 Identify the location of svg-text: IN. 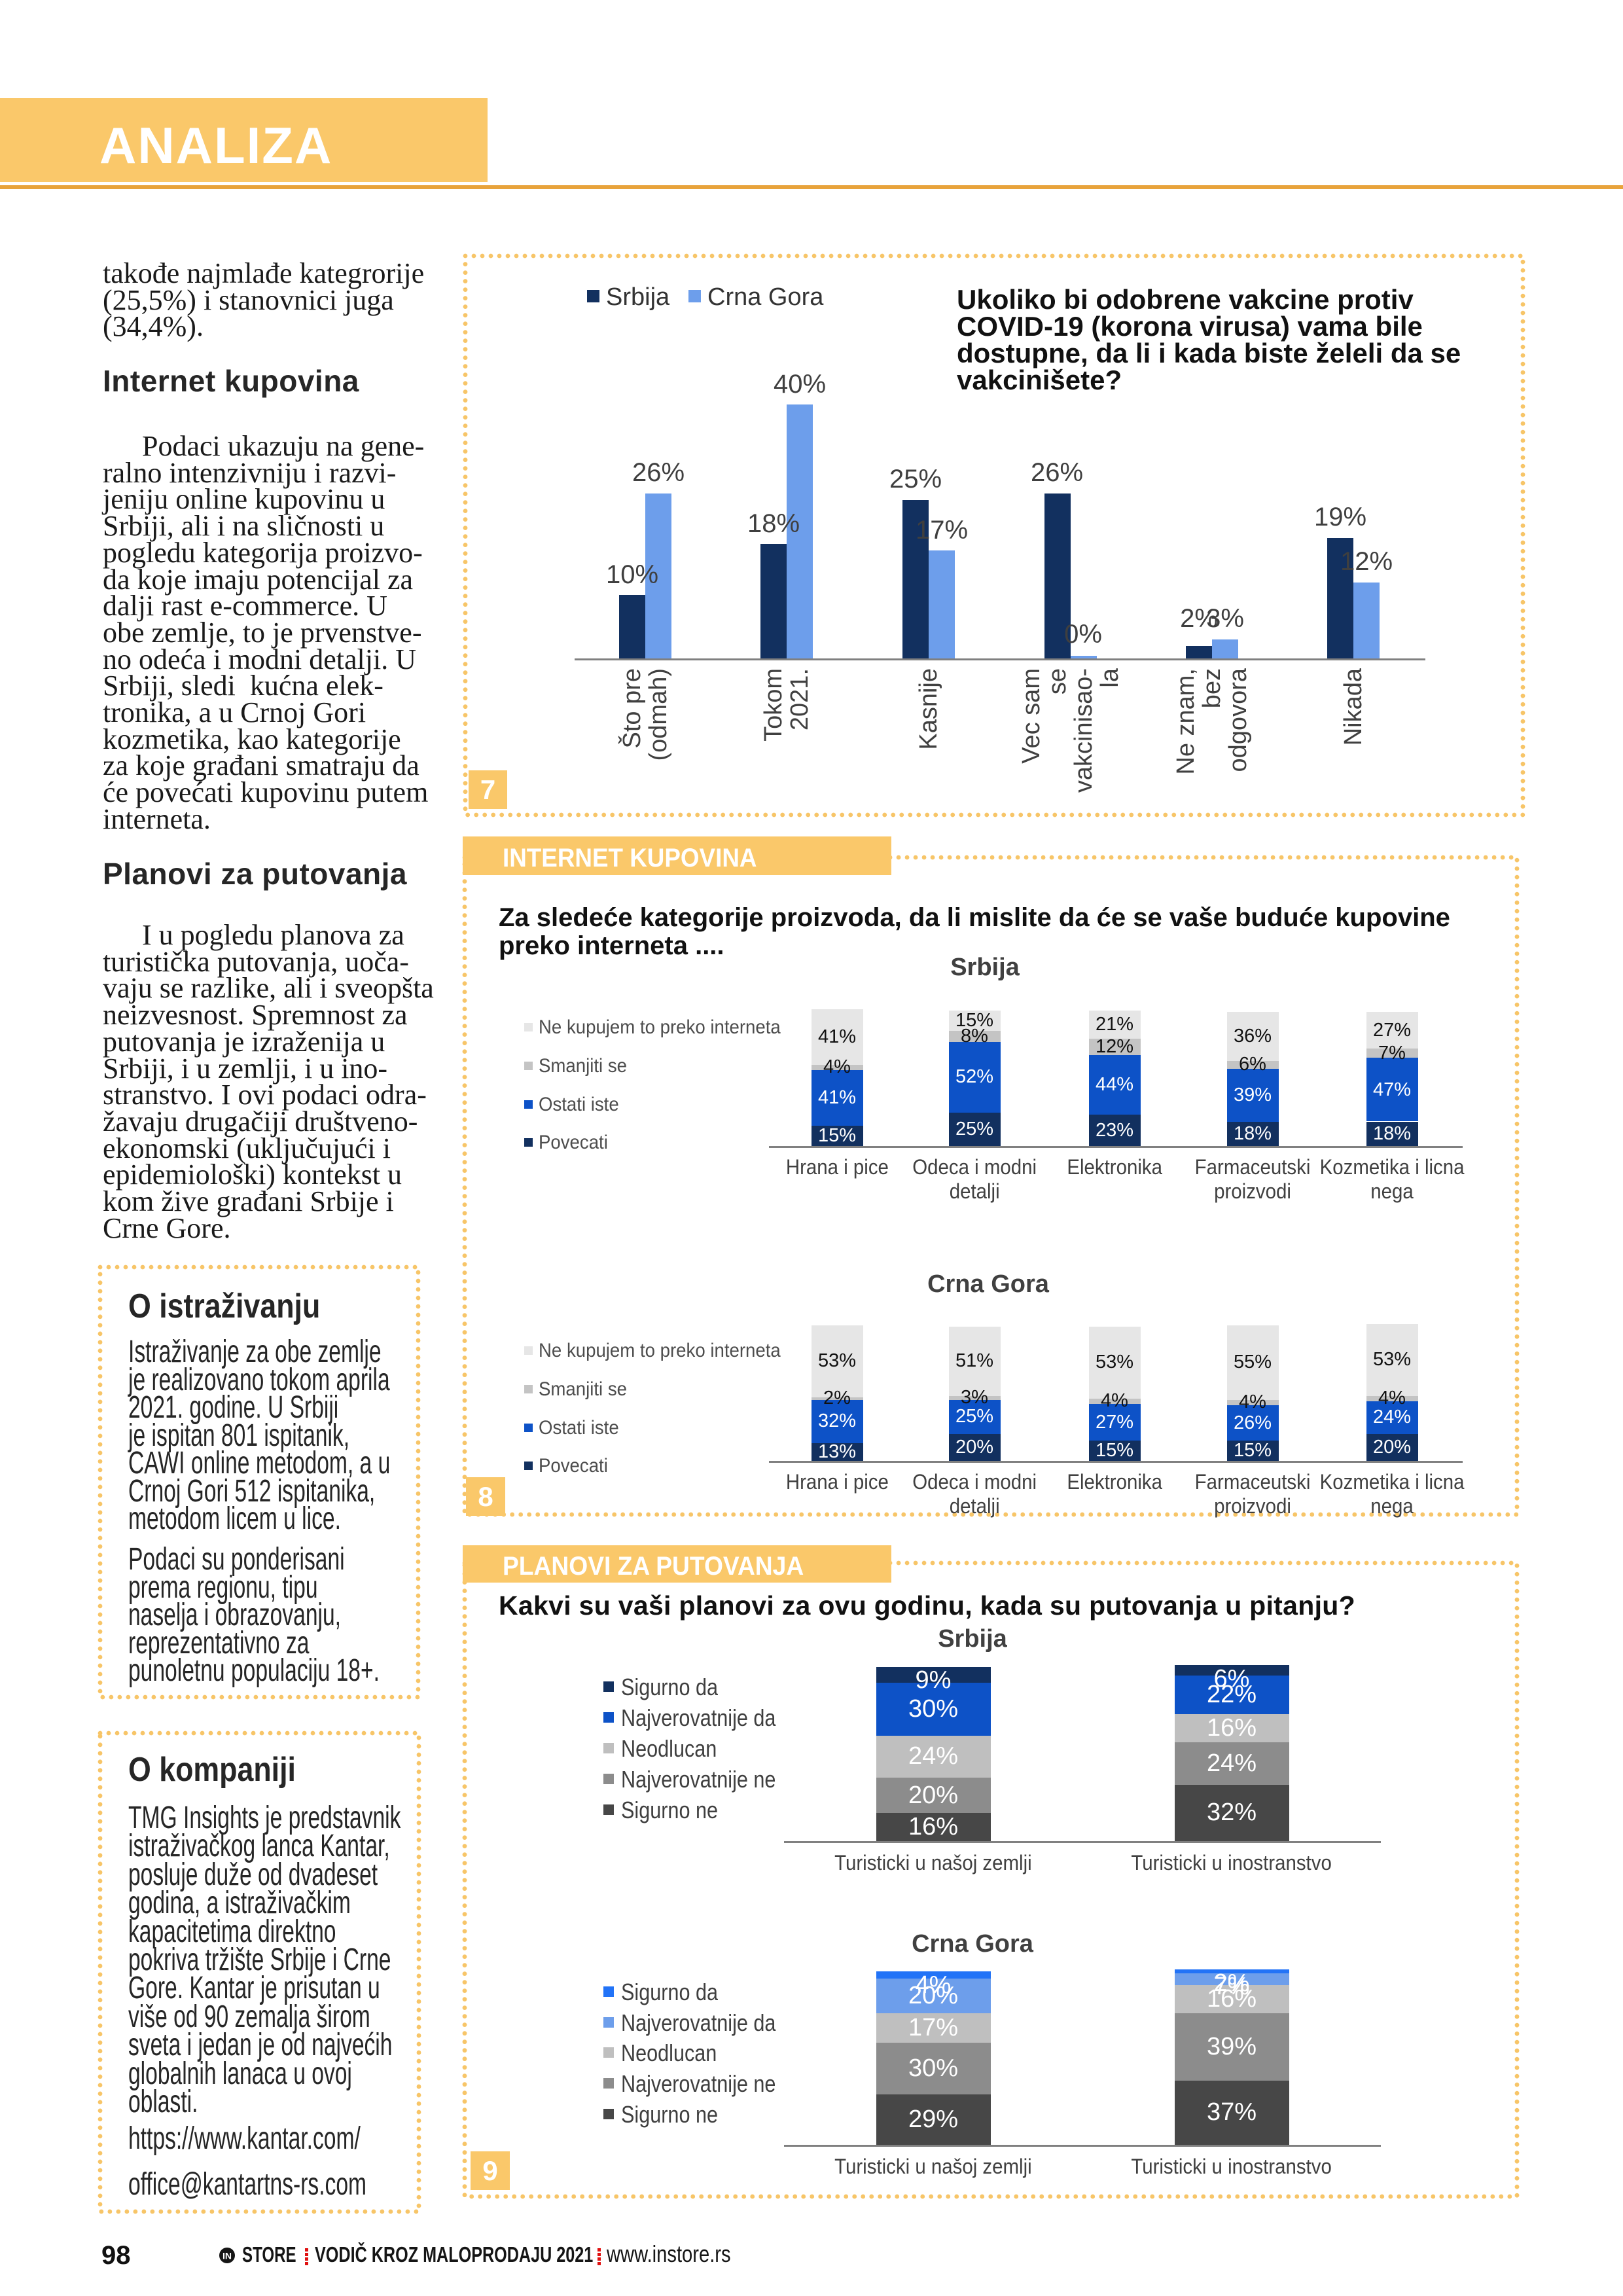
(227, 2256).